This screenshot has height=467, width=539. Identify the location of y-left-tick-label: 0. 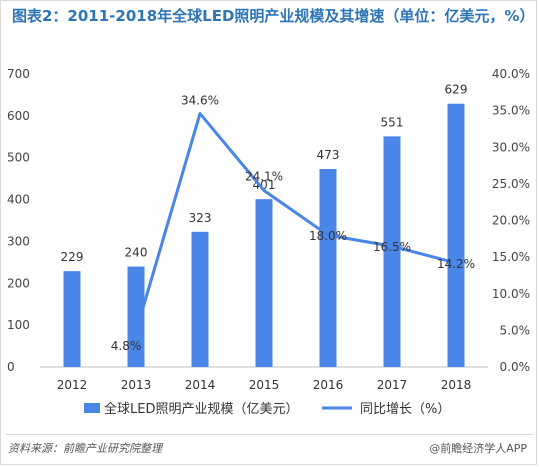
(11, 367).